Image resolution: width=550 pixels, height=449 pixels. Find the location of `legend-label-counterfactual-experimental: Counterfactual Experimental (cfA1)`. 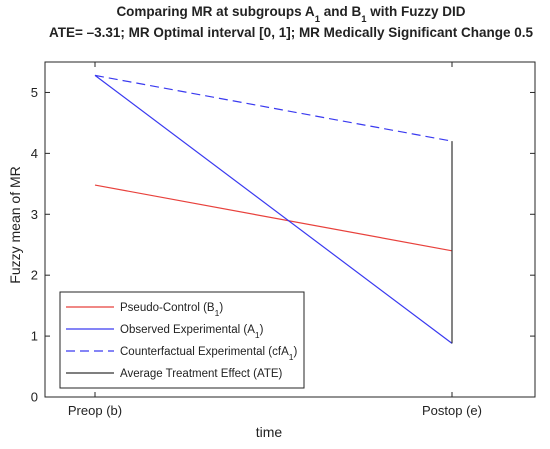

legend-label-counterfactual-experimental: Counterfactual Experimental (cfA1) is located at coordinates (208, 354).